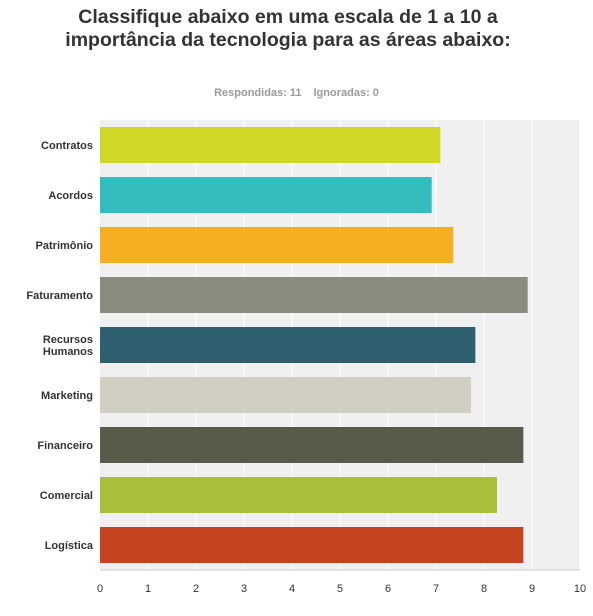  I want to click on x-tick-label: 4, so click(292, 589).